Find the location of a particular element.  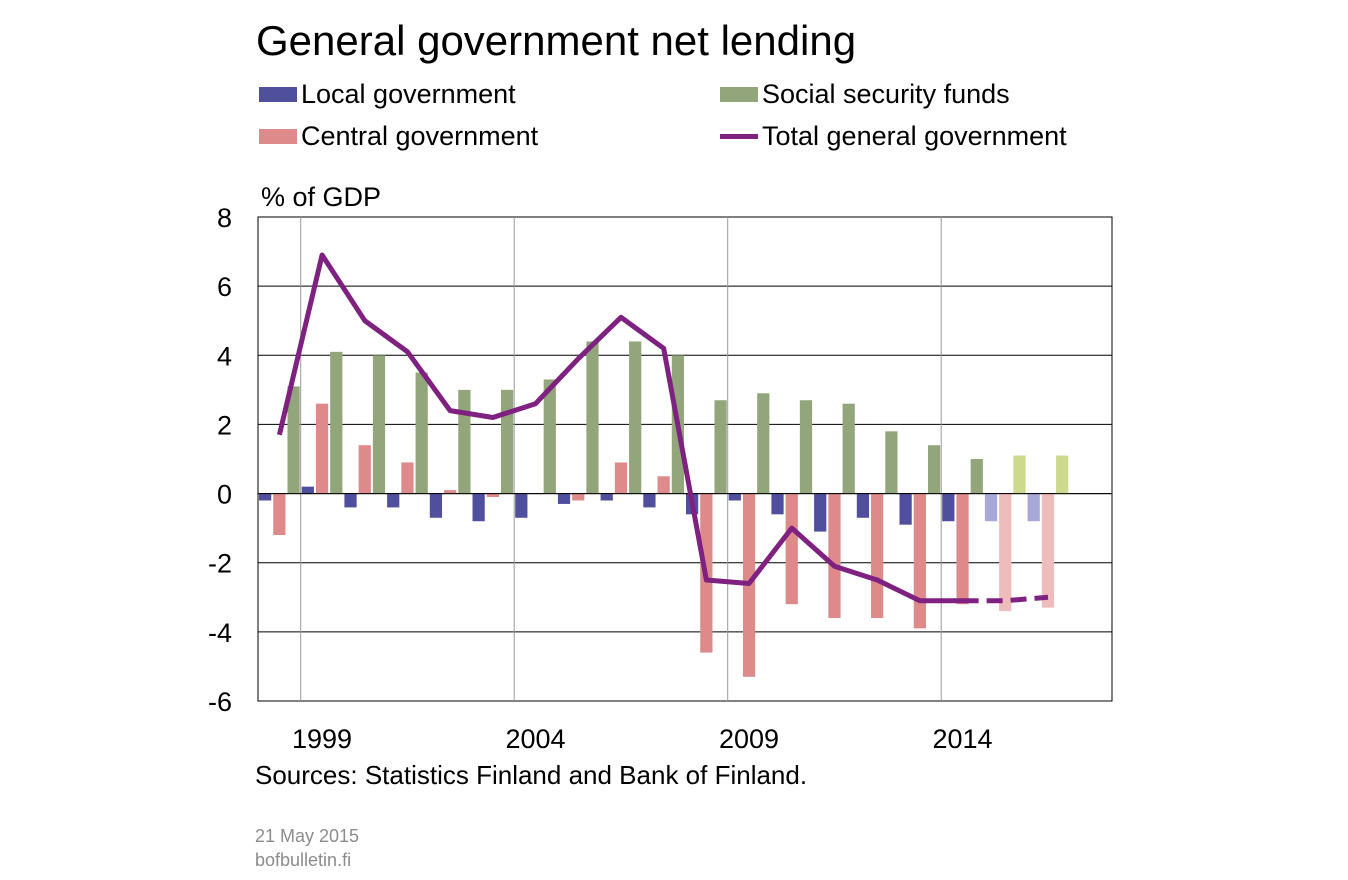

y-tick-label: 6 is located at coordinates (224, 287).